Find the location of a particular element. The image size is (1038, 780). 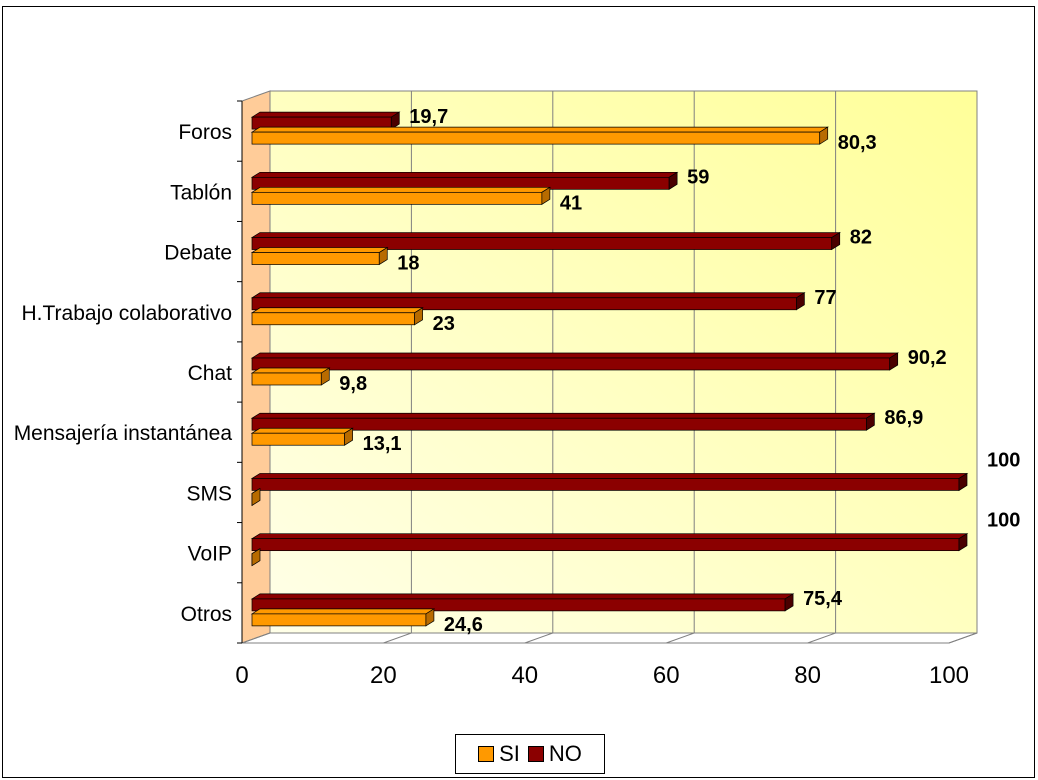

category-label: H.Trabajo colaborativo is located at coordinates (127, 313).